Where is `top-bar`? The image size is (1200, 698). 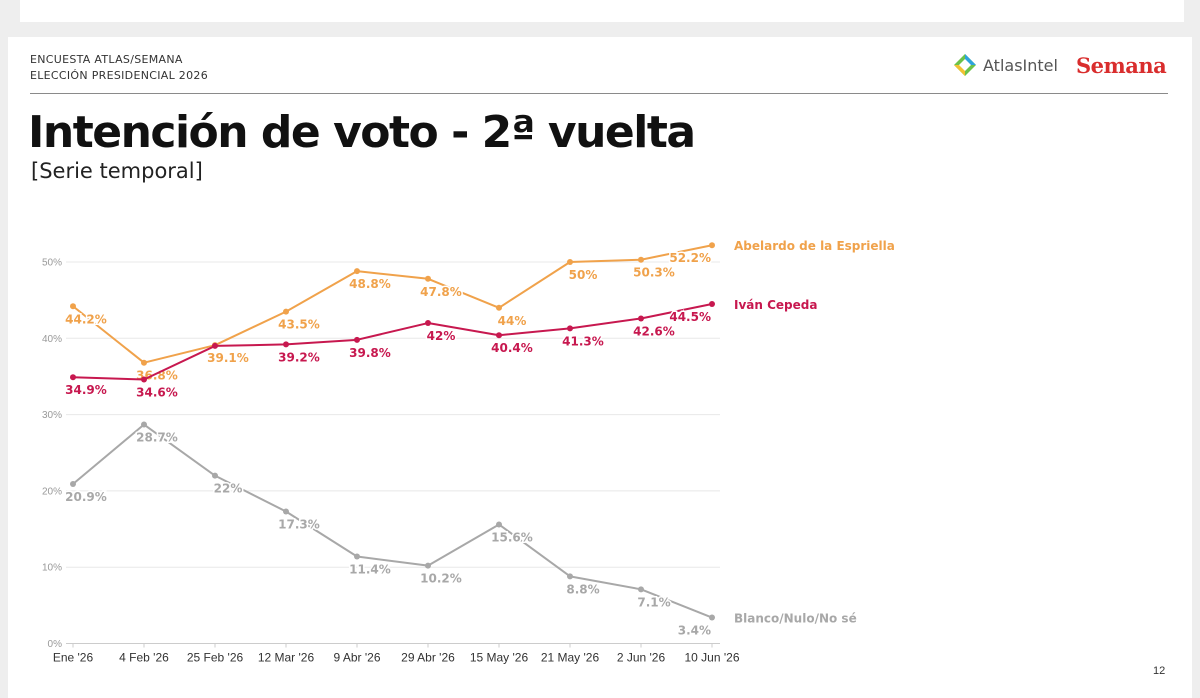
top-bar is located at coordinates (602, 11).